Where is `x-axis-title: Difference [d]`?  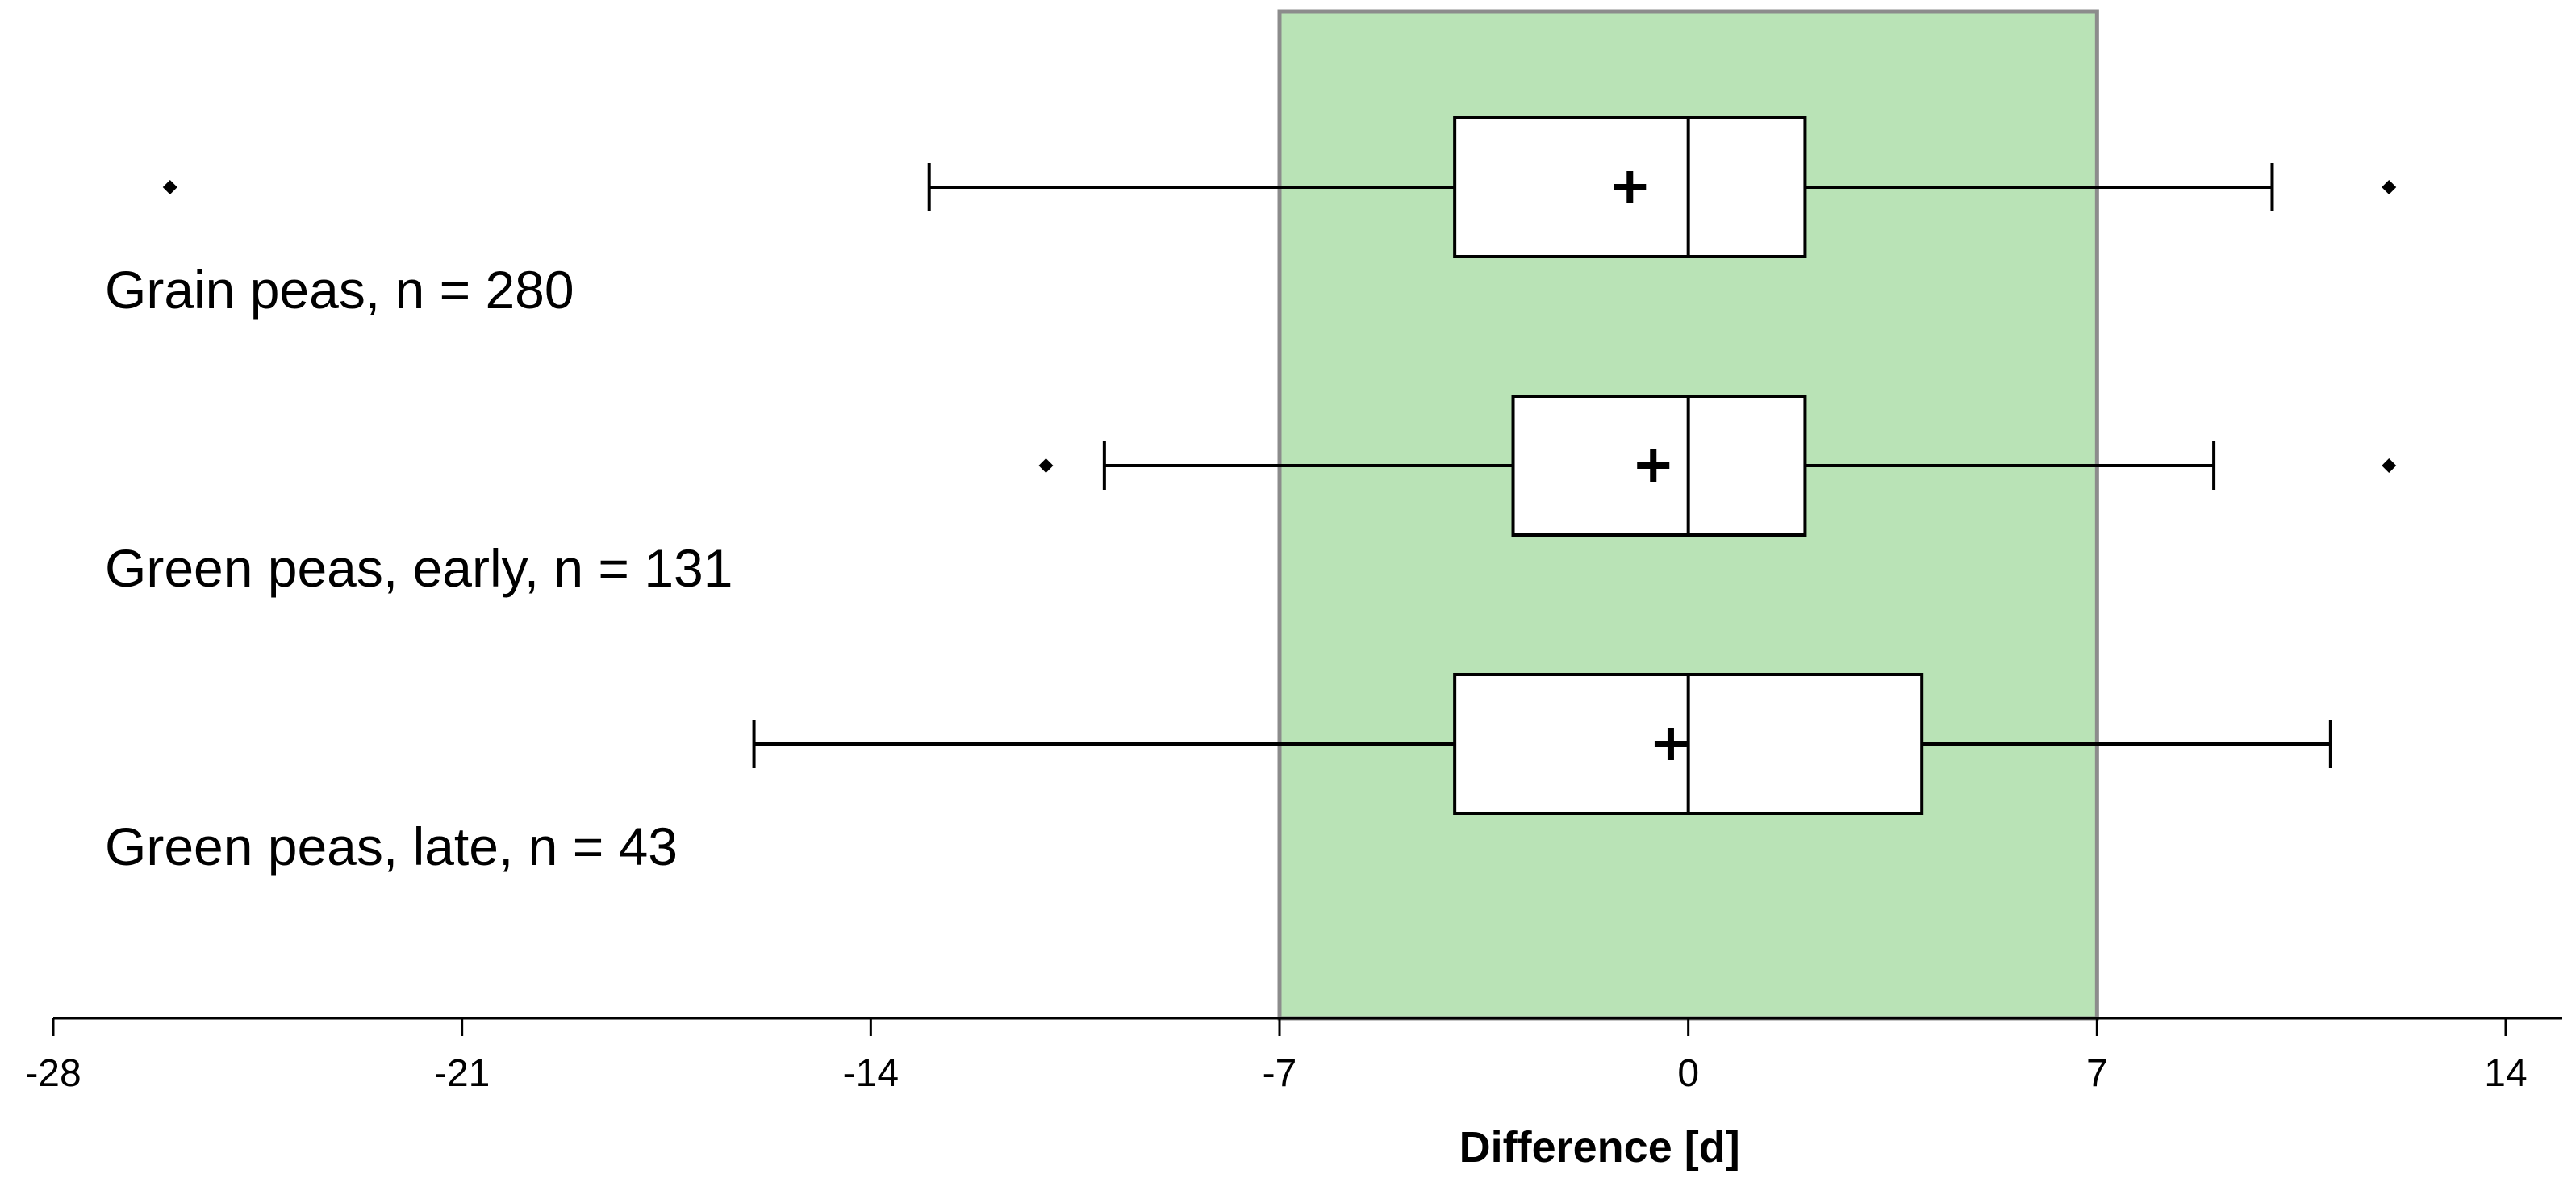
x-axis-title: Difference [d] is located at coordinates (1599, 1148).